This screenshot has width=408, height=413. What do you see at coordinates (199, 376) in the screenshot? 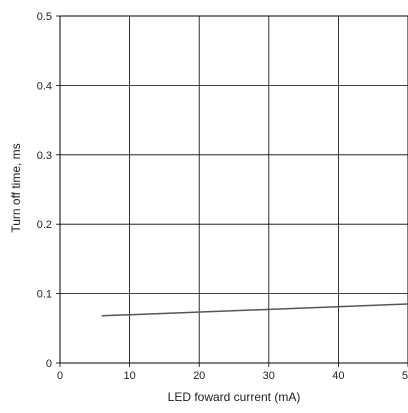
I see `x-tick-label: 20` at bounding box center [199, 376].